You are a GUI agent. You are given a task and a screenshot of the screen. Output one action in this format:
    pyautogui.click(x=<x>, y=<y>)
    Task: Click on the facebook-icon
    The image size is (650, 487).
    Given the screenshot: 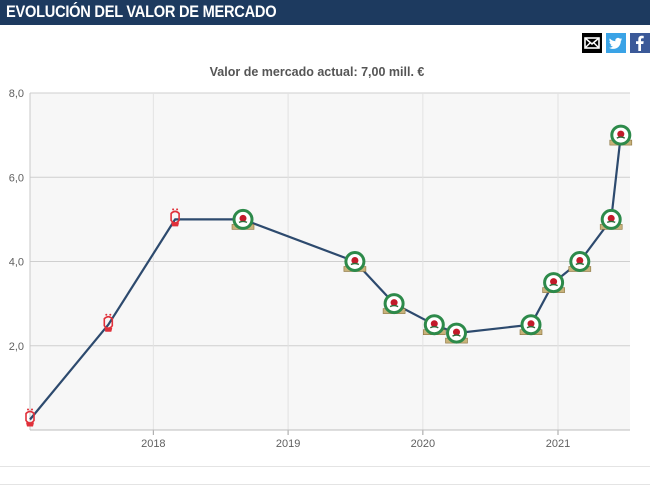 What is the action you would take?
    pyautogui.click(x=640, y=43)
    